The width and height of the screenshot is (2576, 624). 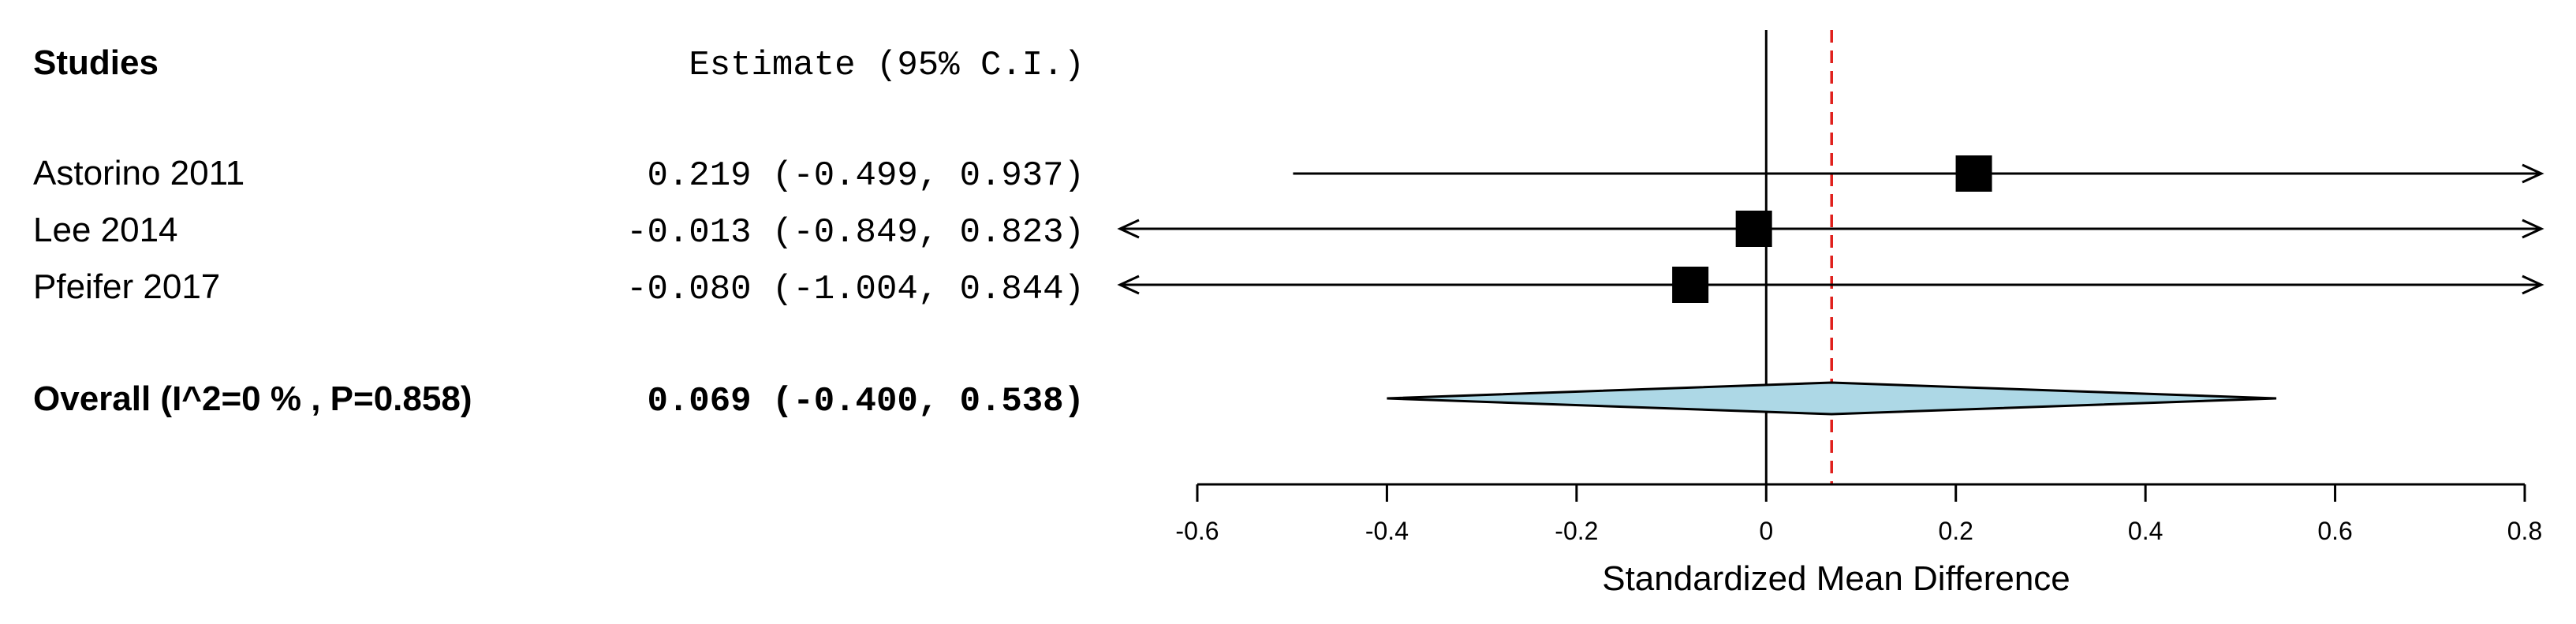 I want to click on overall-estimate-text: 0.069 (-0.400, 0.538), so click(x=866, y=401).